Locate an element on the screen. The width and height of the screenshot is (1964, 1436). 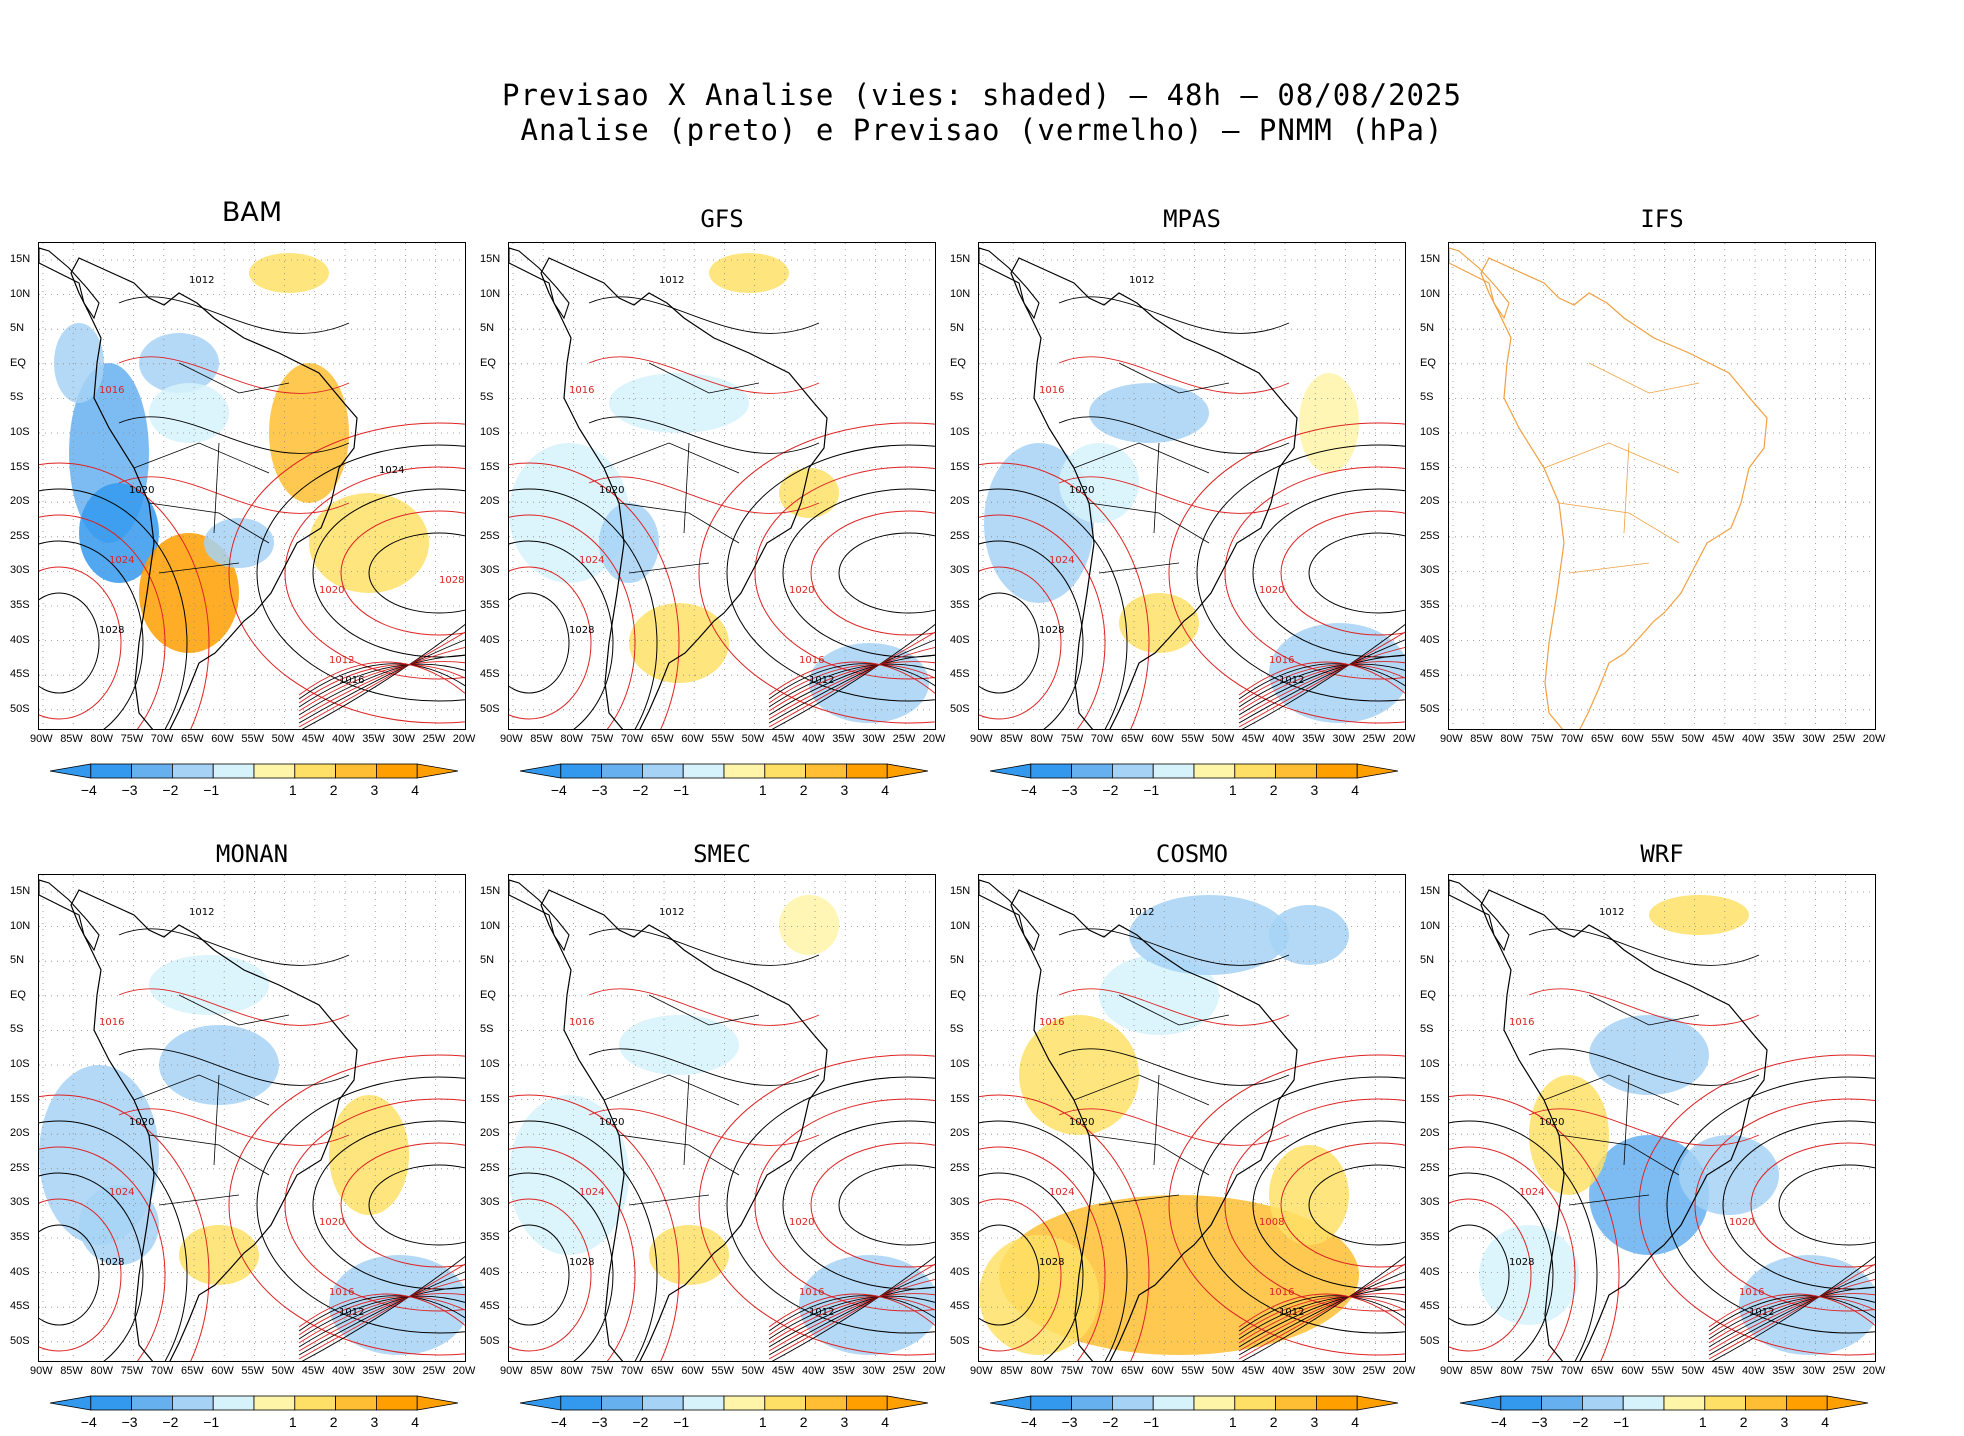
colorbar-label: −4 is located at coordinates (558, 1422).